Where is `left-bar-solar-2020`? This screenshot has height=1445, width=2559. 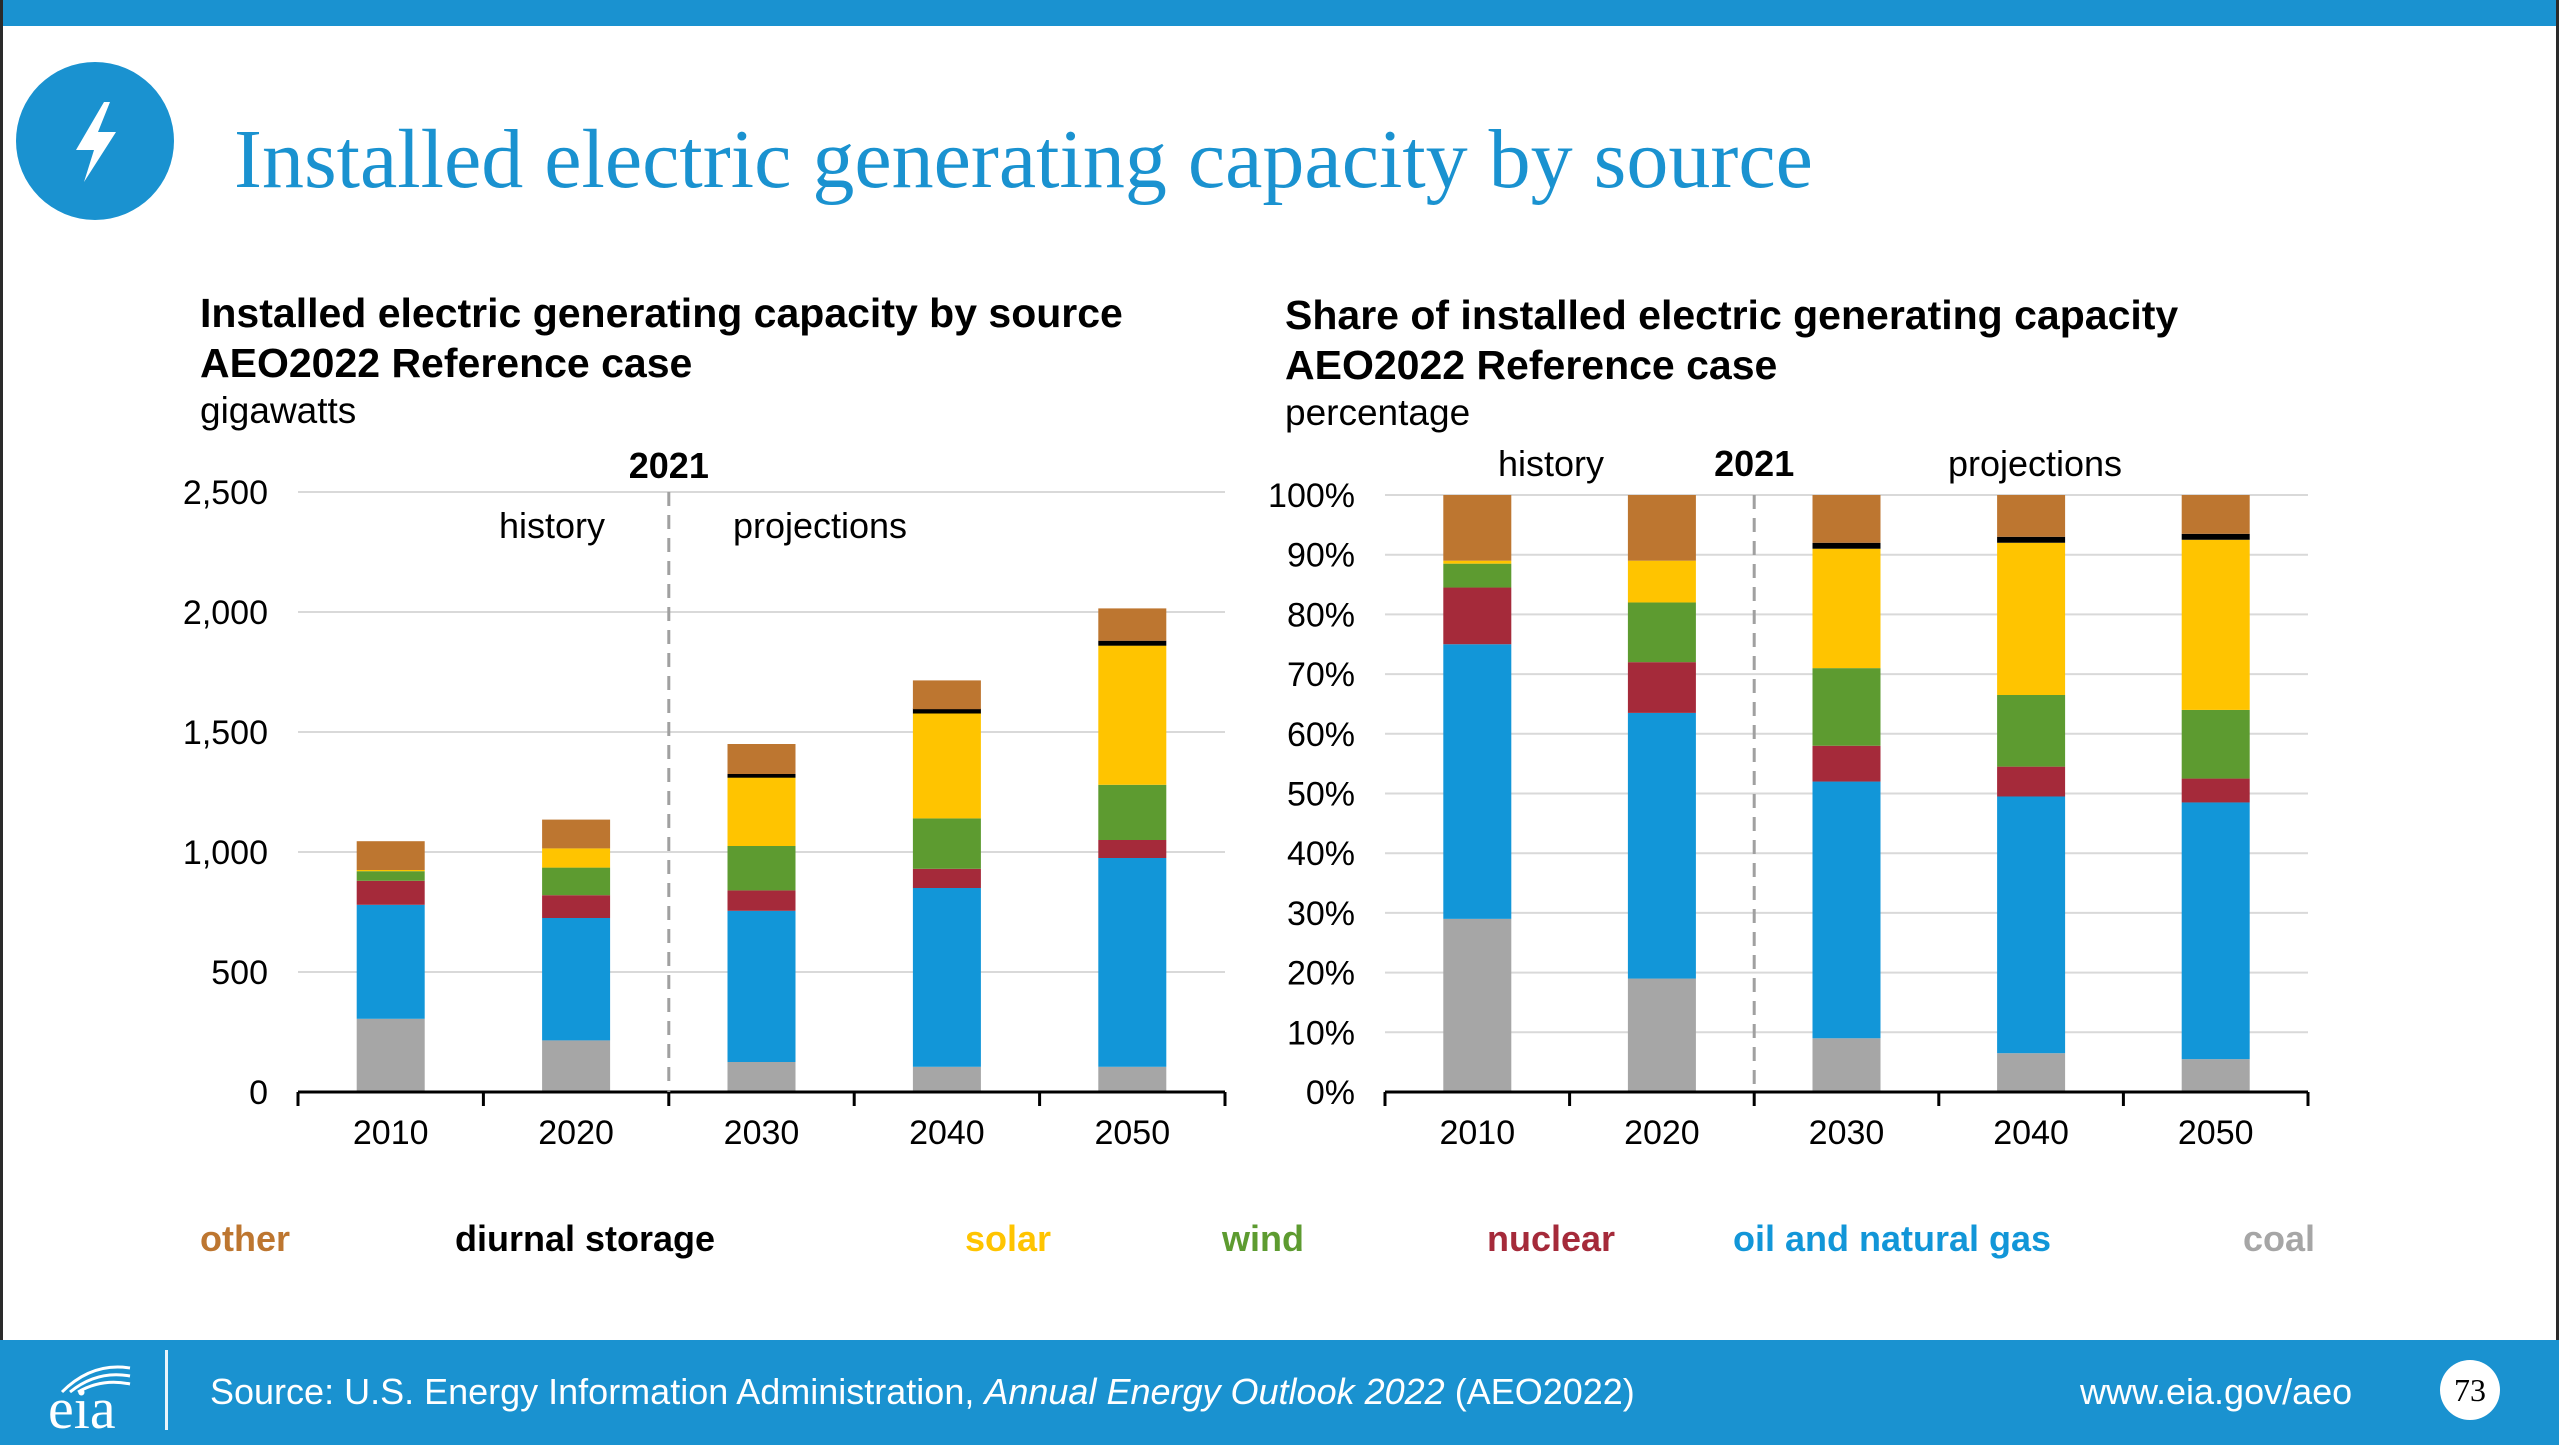 left-bar-solar-2020 is located at coordinates (576, 858).